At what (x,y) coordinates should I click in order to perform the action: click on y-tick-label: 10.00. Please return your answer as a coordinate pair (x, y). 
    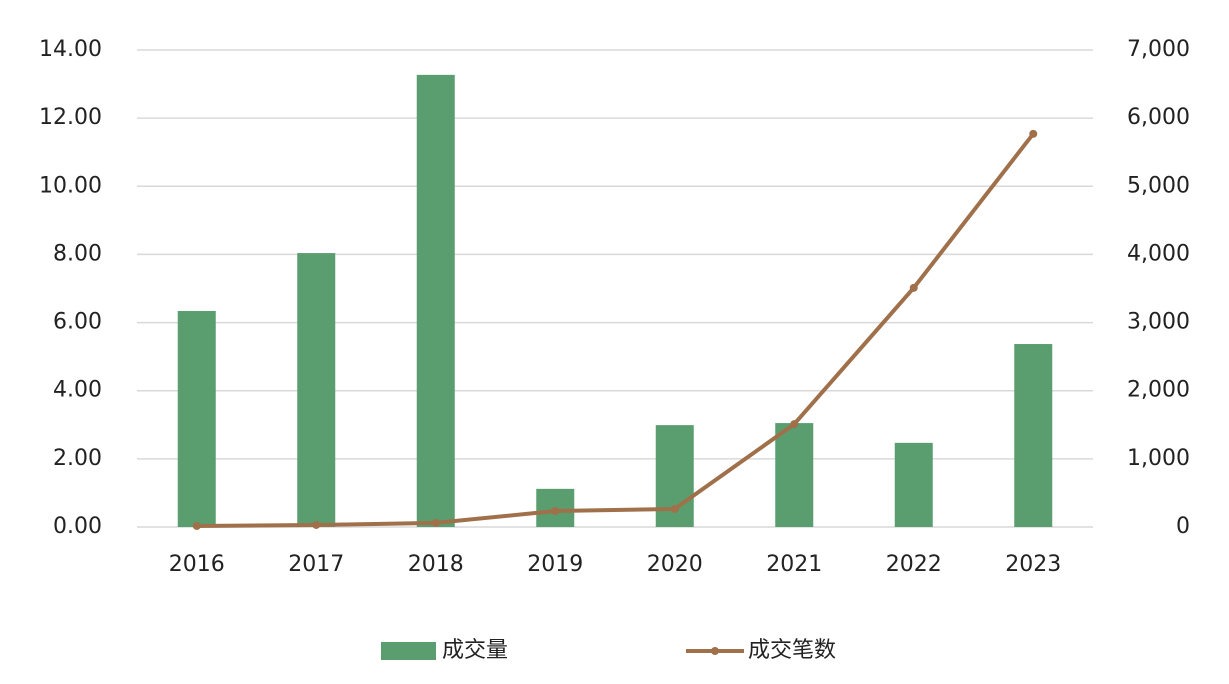
    Looking at the image, I should click on (70, 185).